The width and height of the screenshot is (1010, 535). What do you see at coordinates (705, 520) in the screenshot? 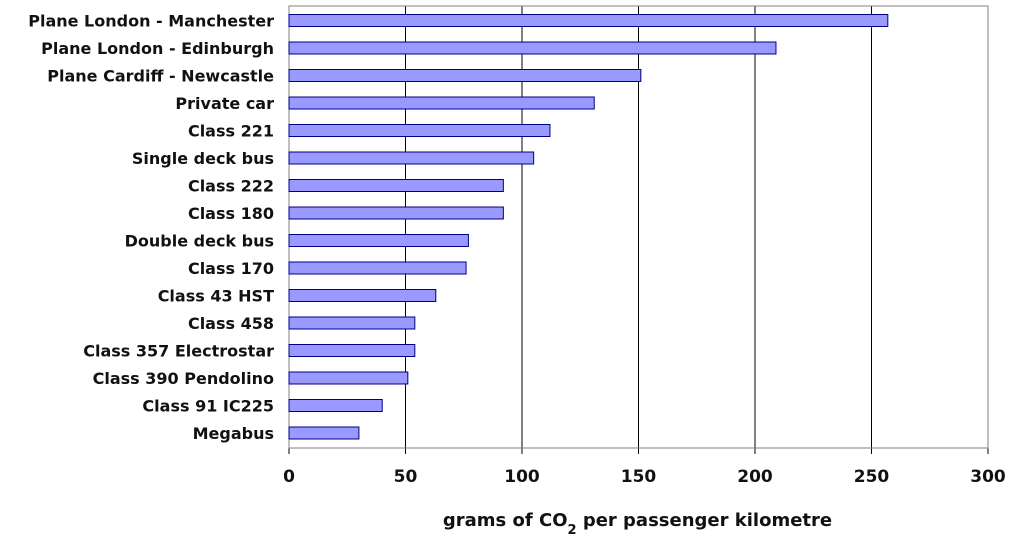
I see `x-axis-label-suffix: per passenger kilometre` at bounding box center [705, 520].